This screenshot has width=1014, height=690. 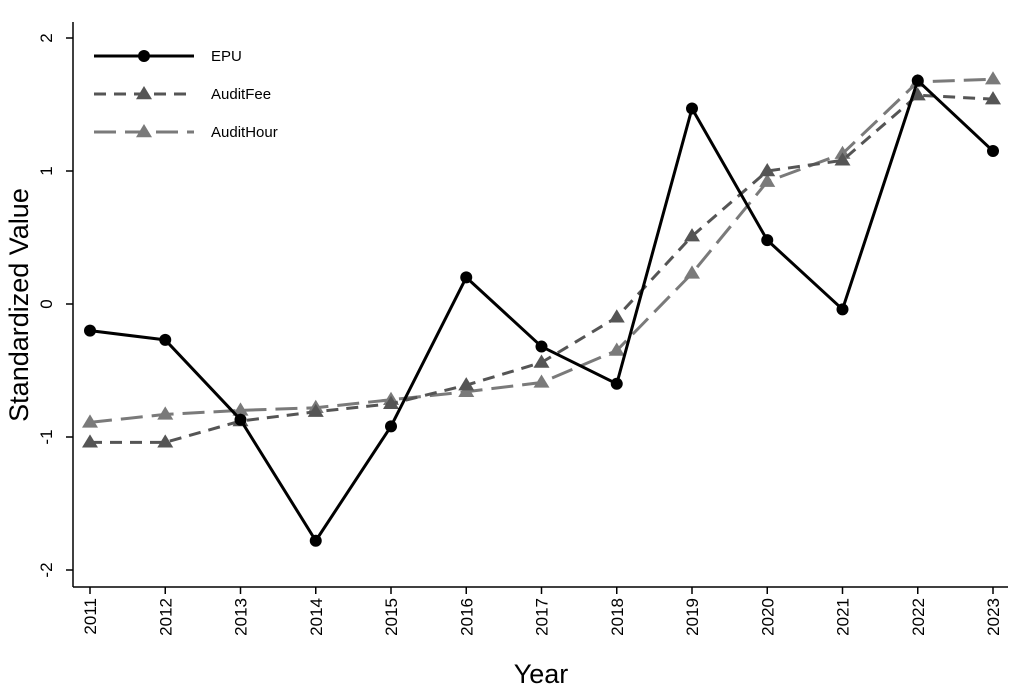 I want to click on x-tick-label: 2013, so click(x=241, y=617).